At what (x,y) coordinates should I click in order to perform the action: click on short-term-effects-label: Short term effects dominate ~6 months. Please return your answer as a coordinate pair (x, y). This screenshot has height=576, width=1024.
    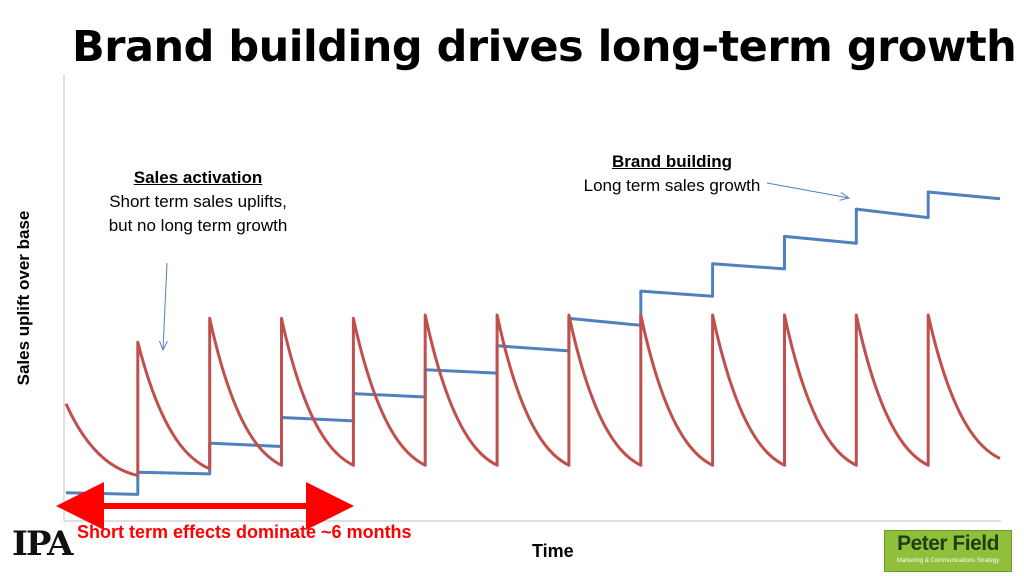
    Looking at the image, I should click on (244, 532).